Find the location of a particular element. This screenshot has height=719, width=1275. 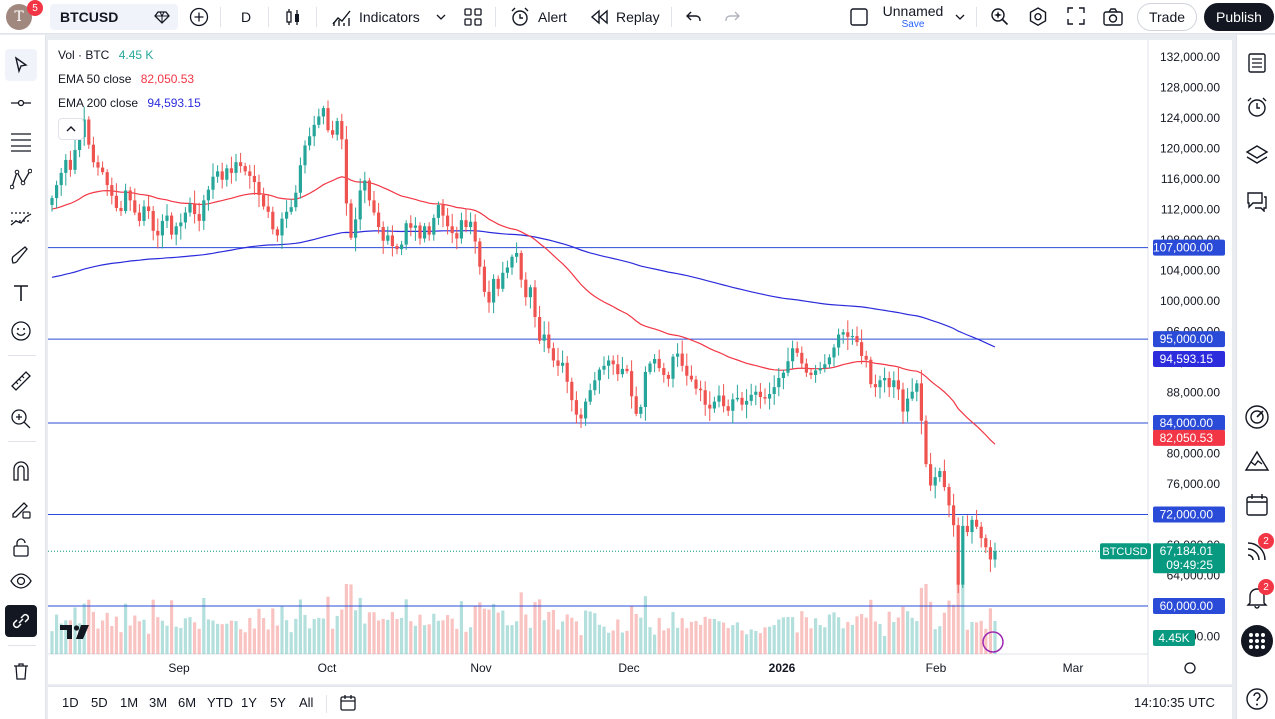

calendar-button is located at coordinates (1257, 505).